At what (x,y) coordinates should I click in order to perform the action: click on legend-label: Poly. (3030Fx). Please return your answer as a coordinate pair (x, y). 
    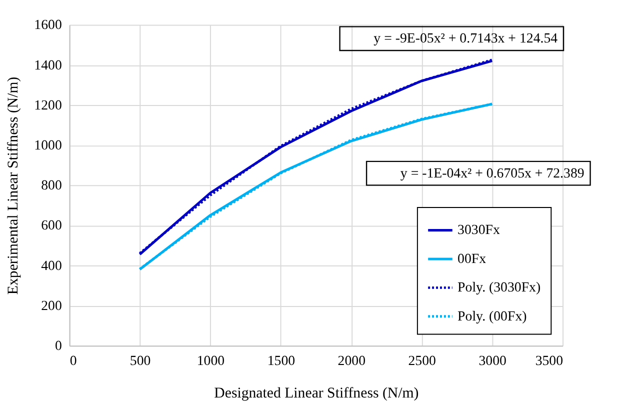
    Looking at the image, I should click on (499, 287).